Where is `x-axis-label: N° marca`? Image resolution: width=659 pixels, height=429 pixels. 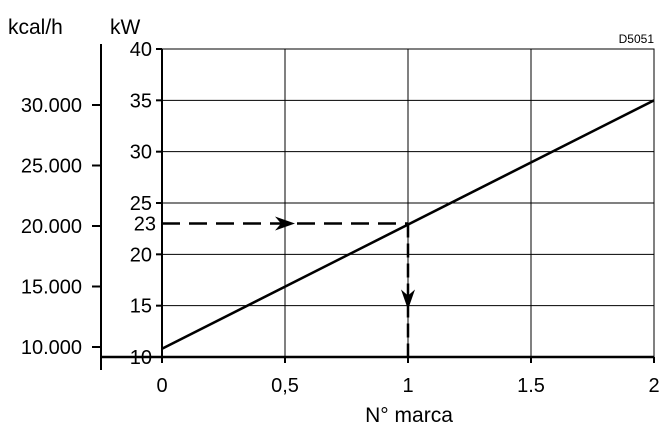 x-axis-label: N° marca is located at coordinates (409, 415).